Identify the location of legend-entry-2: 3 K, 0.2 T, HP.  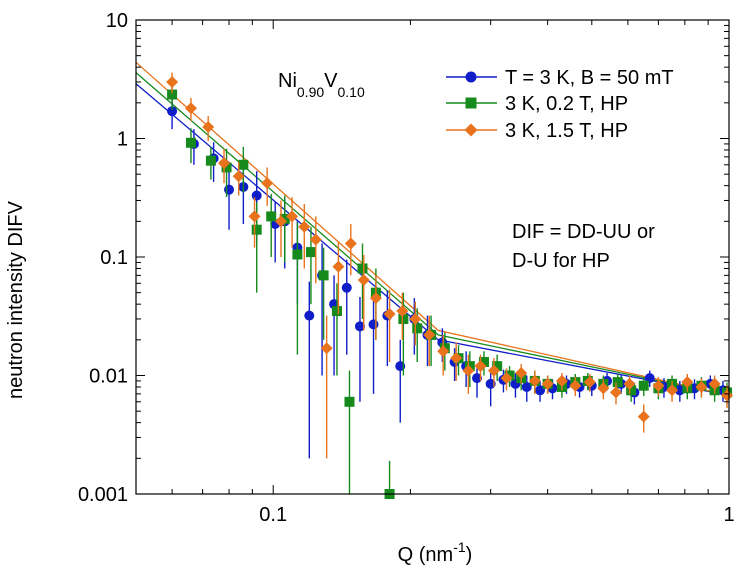
(537, 104).